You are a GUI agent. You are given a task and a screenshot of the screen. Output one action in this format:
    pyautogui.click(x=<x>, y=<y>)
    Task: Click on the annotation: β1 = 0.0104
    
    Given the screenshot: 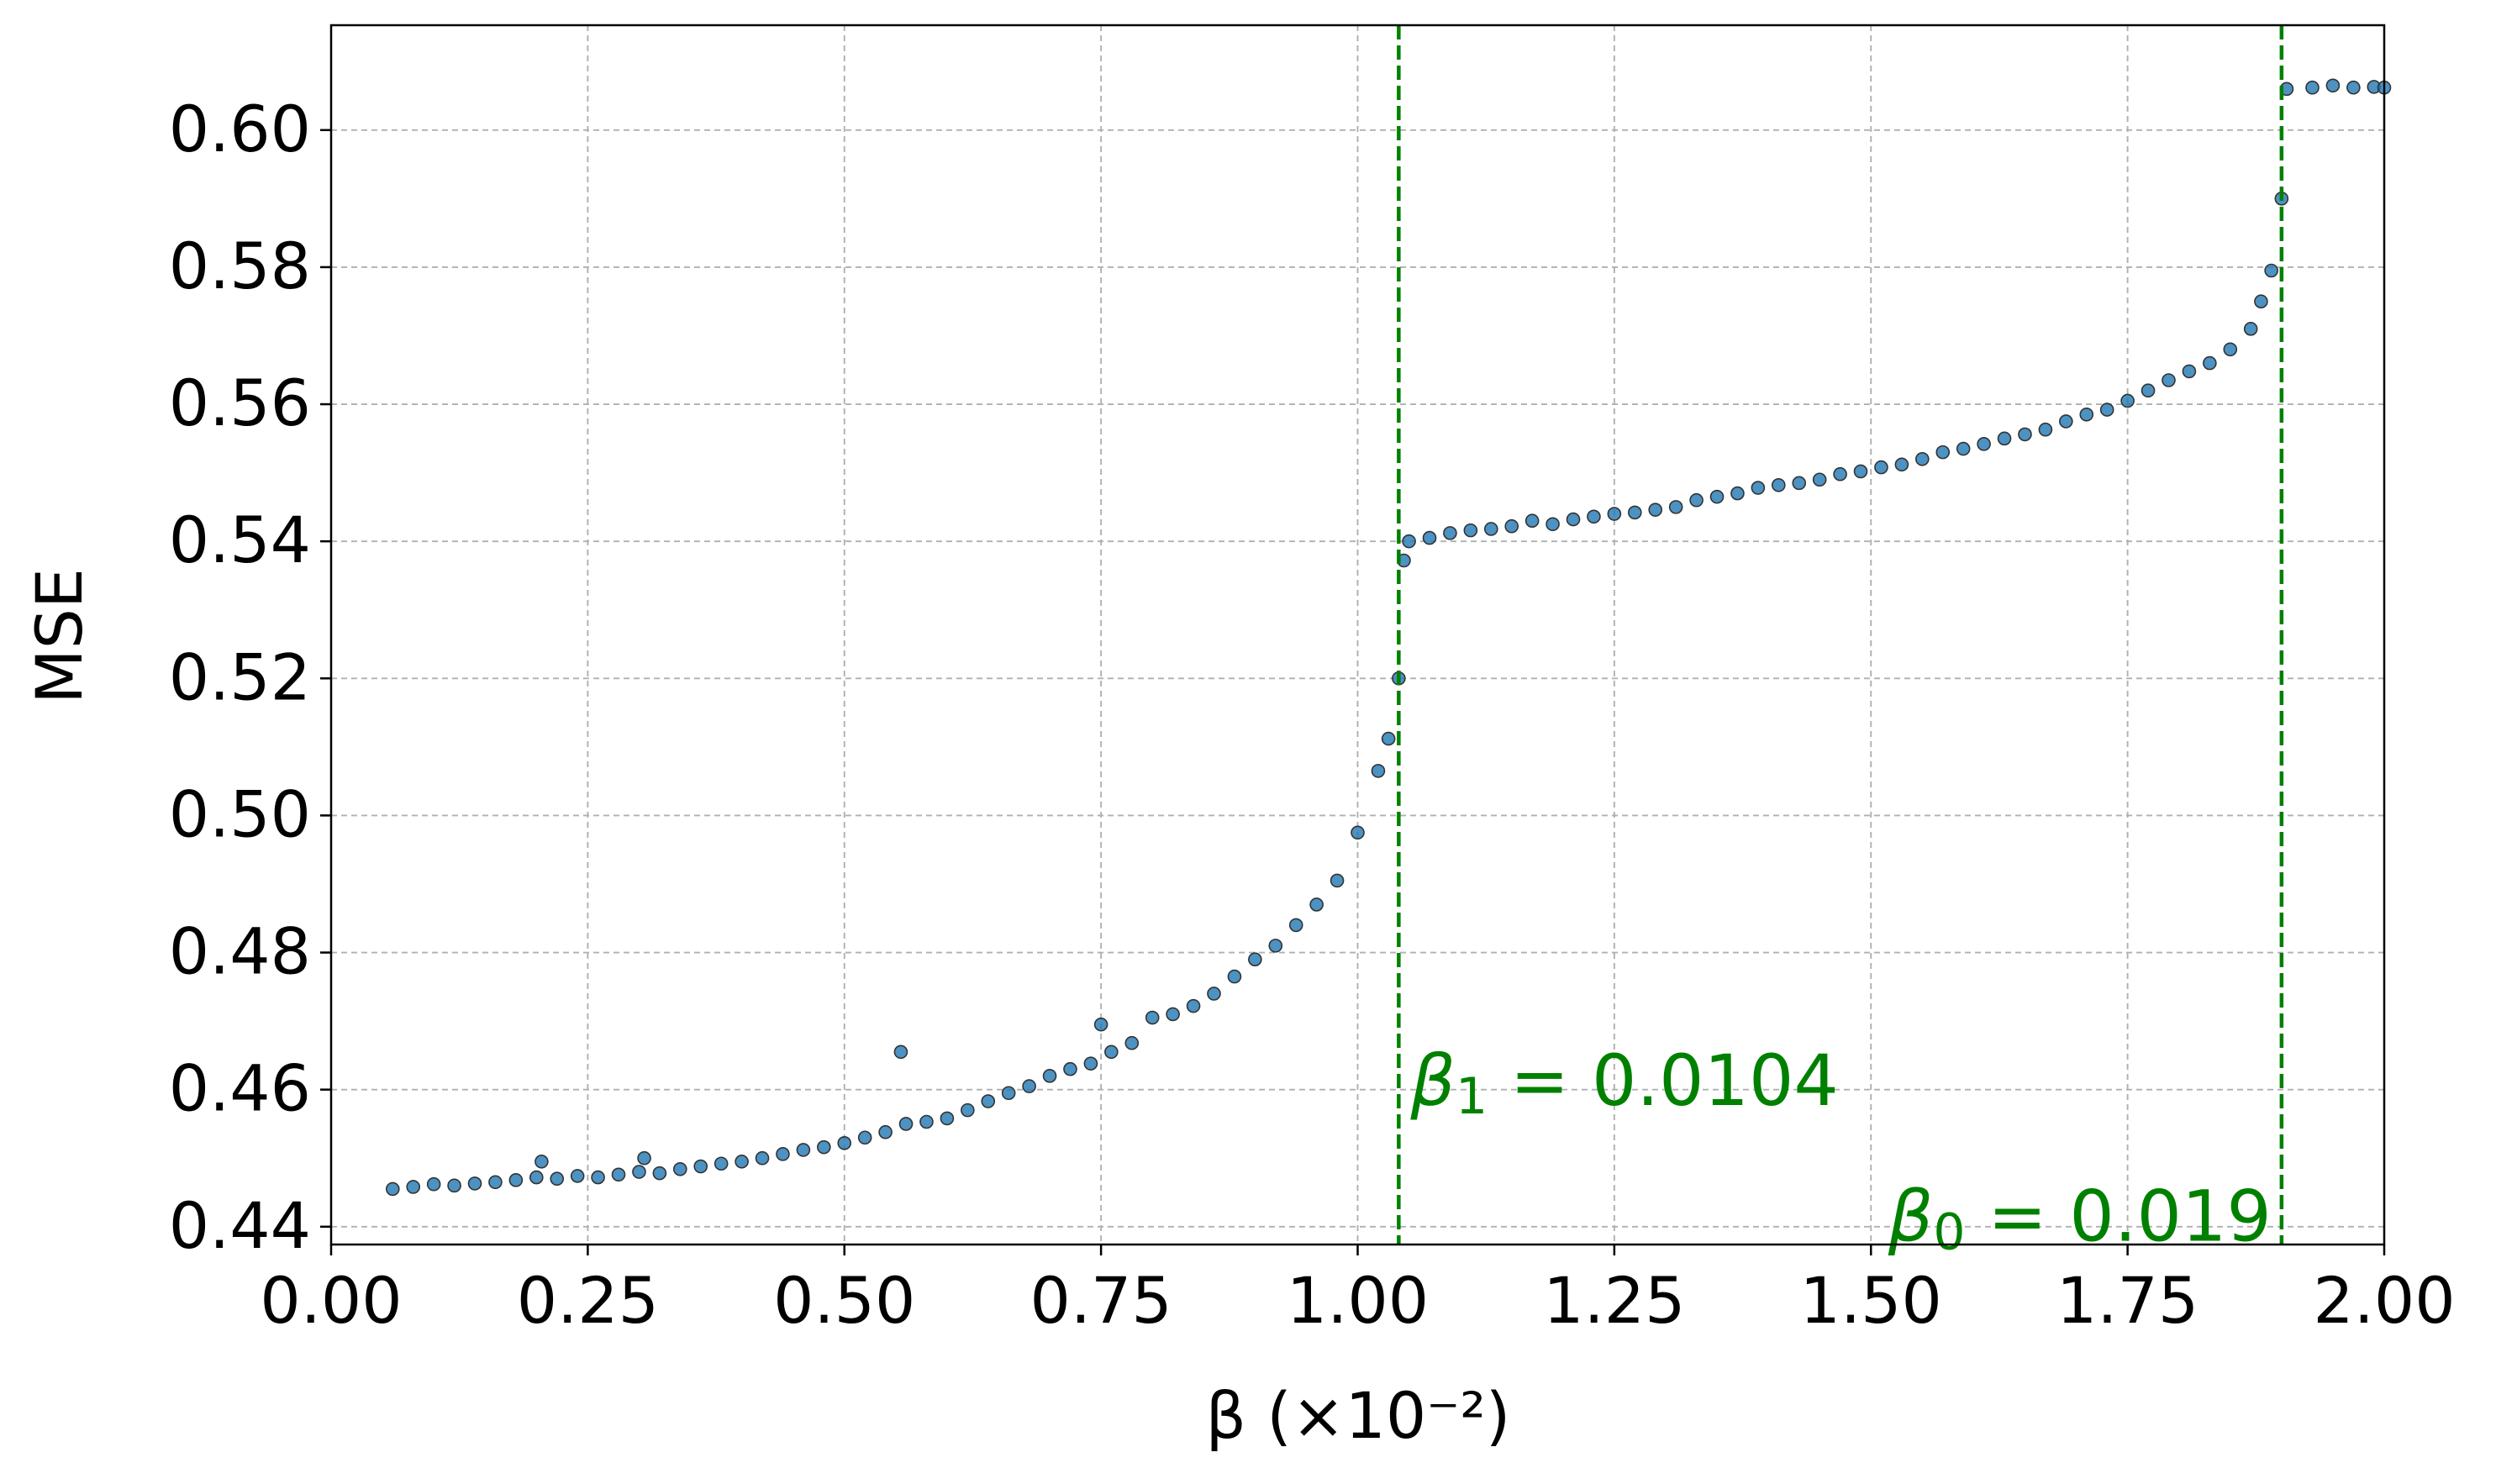 What is the action you would take?
    pyautogui.click(x=1624, y=1083)
    